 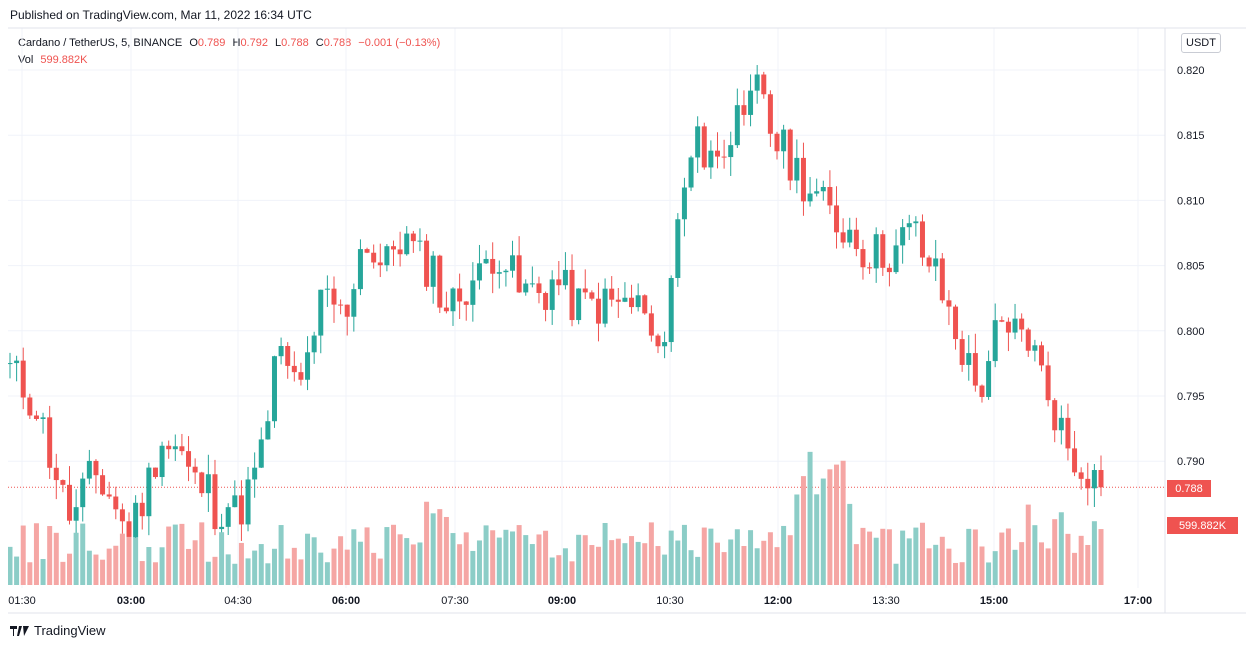 What do you see at coordinates (58, 630) in the screenshot?
I see `tradingview-brand: TradingView` at bounding box center [58, 630].